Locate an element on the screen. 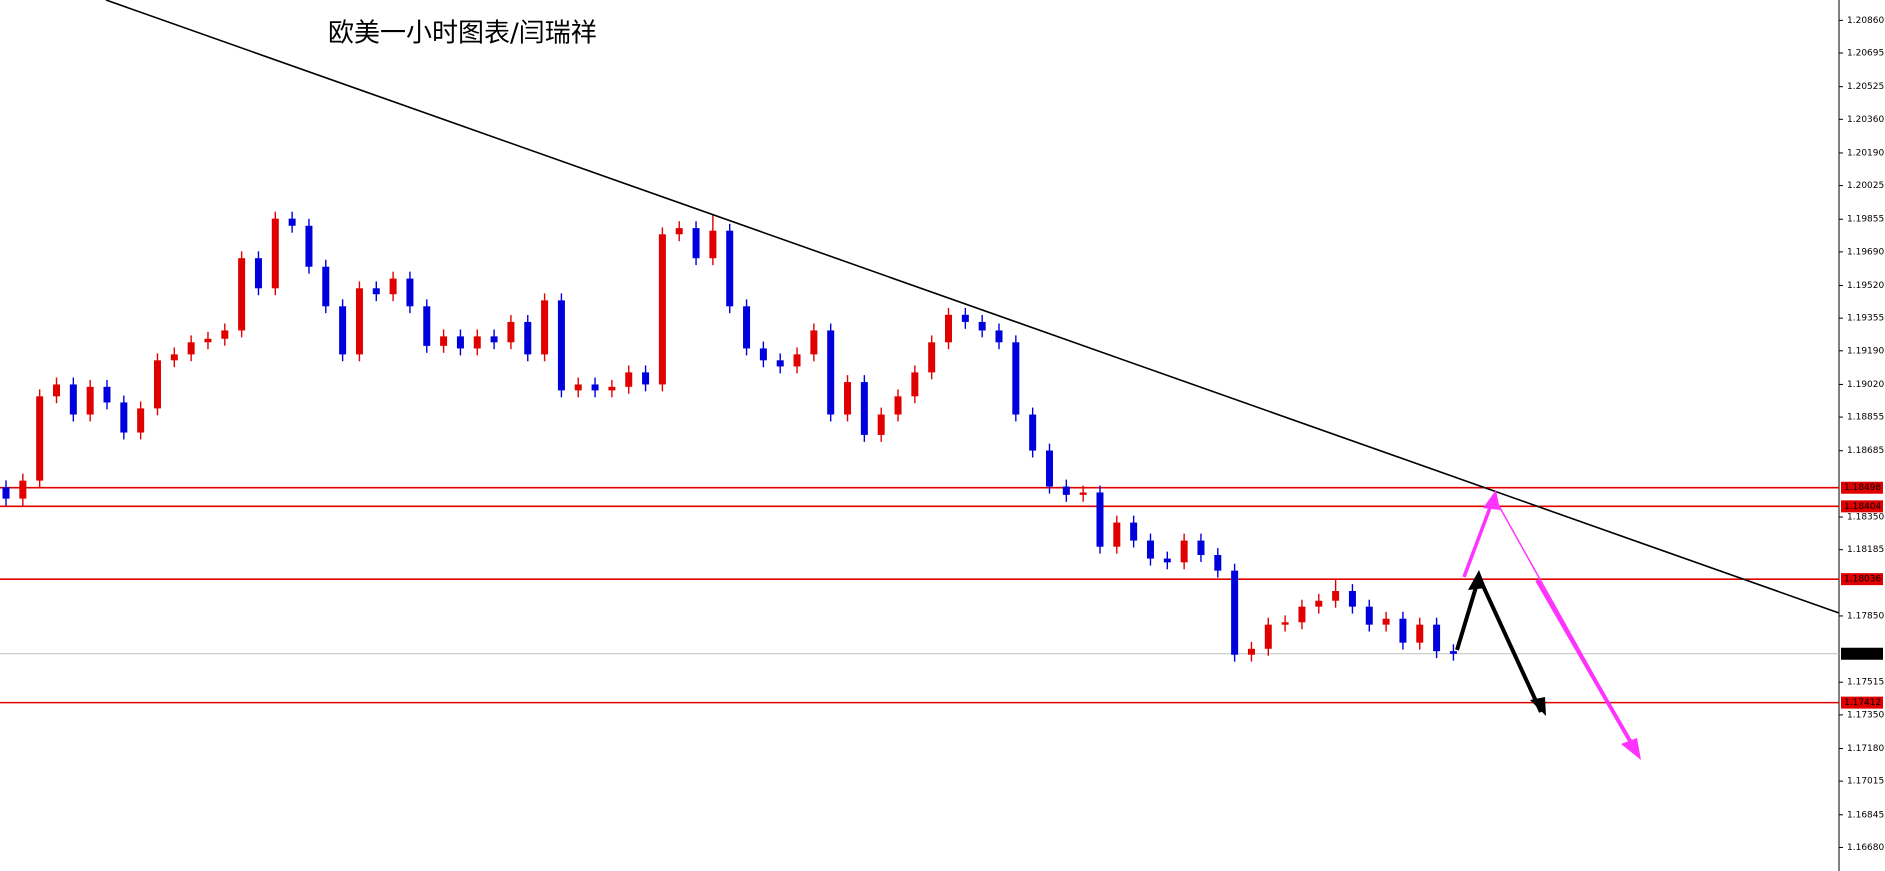  price-tag-label: 1.18404 is located at coordinates (1862, 507).